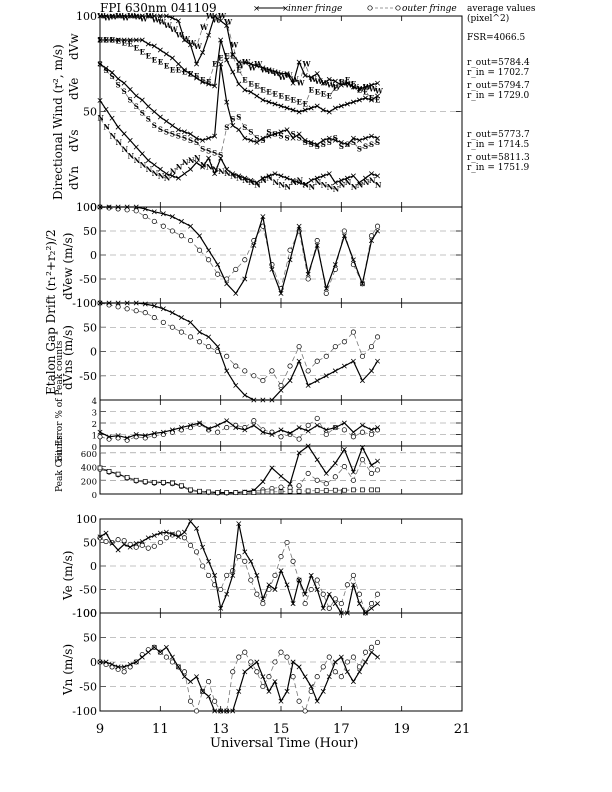 This screenshot has height=792, width=612. What do you see at coordinates (166, 131) in the screenshot?
I see `directional-wind-dvs-outer-point-11: S` at bounding box center [166, 131].